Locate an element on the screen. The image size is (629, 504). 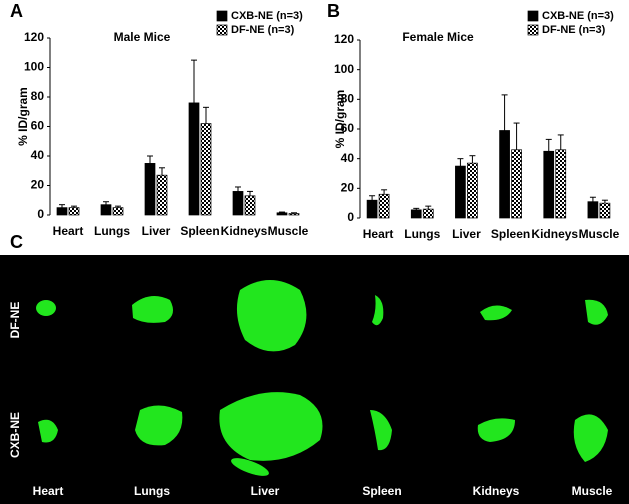
panel-label: B is located at coordinates (333, 11).